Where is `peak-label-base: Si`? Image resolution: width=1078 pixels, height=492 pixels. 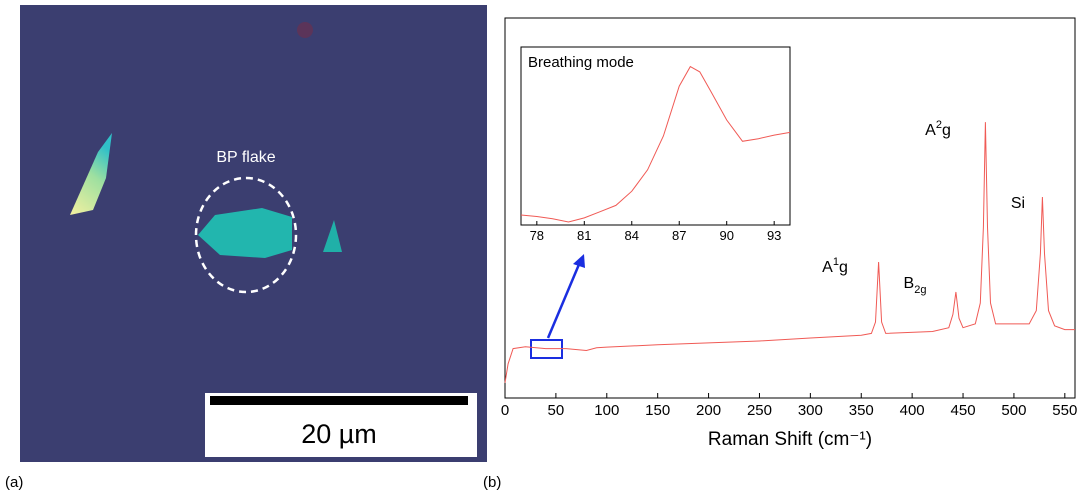 peak-label-base: Si is located at coordinates (1018, 203).